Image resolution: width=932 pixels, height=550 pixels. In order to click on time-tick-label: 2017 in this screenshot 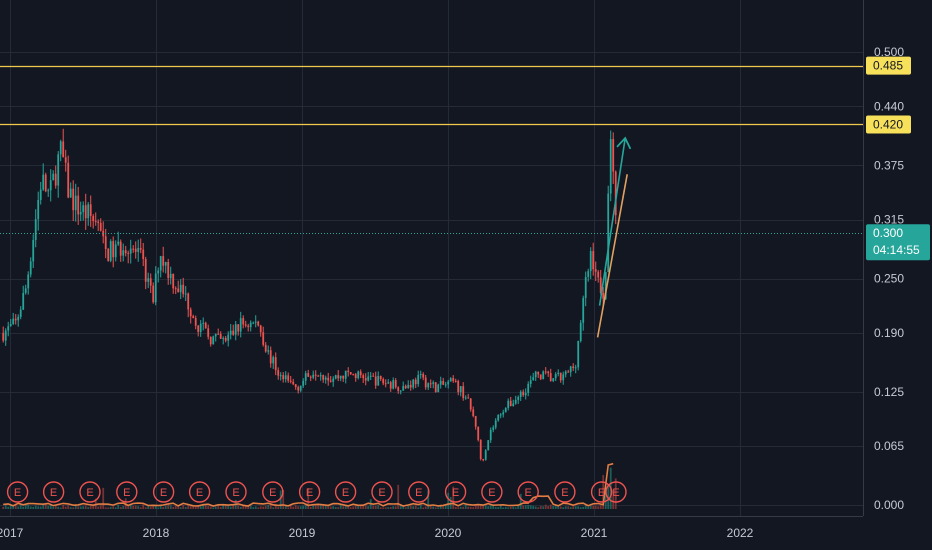, I will do `click(12, 533)`.